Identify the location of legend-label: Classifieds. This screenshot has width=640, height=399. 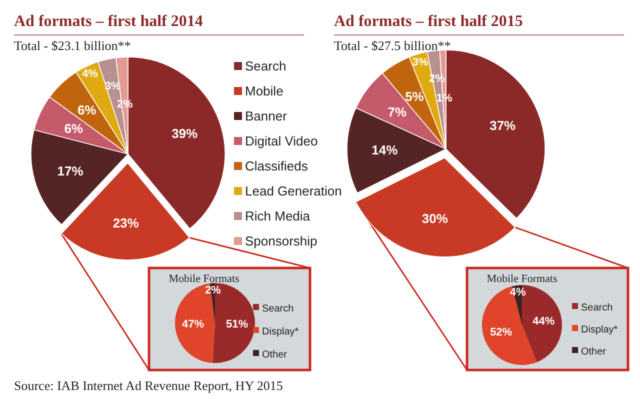
(276, 166).